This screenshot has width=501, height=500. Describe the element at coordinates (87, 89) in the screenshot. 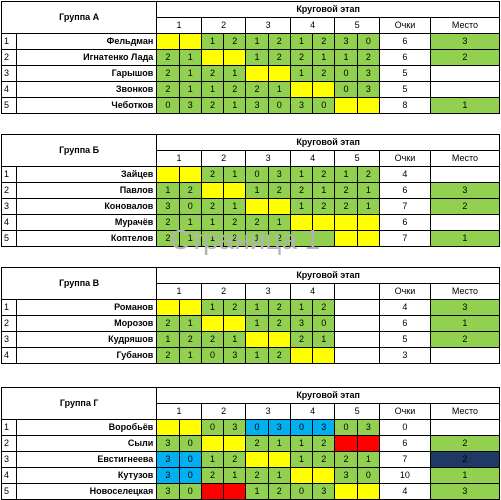

I see `player-name: Звонков` at that location.